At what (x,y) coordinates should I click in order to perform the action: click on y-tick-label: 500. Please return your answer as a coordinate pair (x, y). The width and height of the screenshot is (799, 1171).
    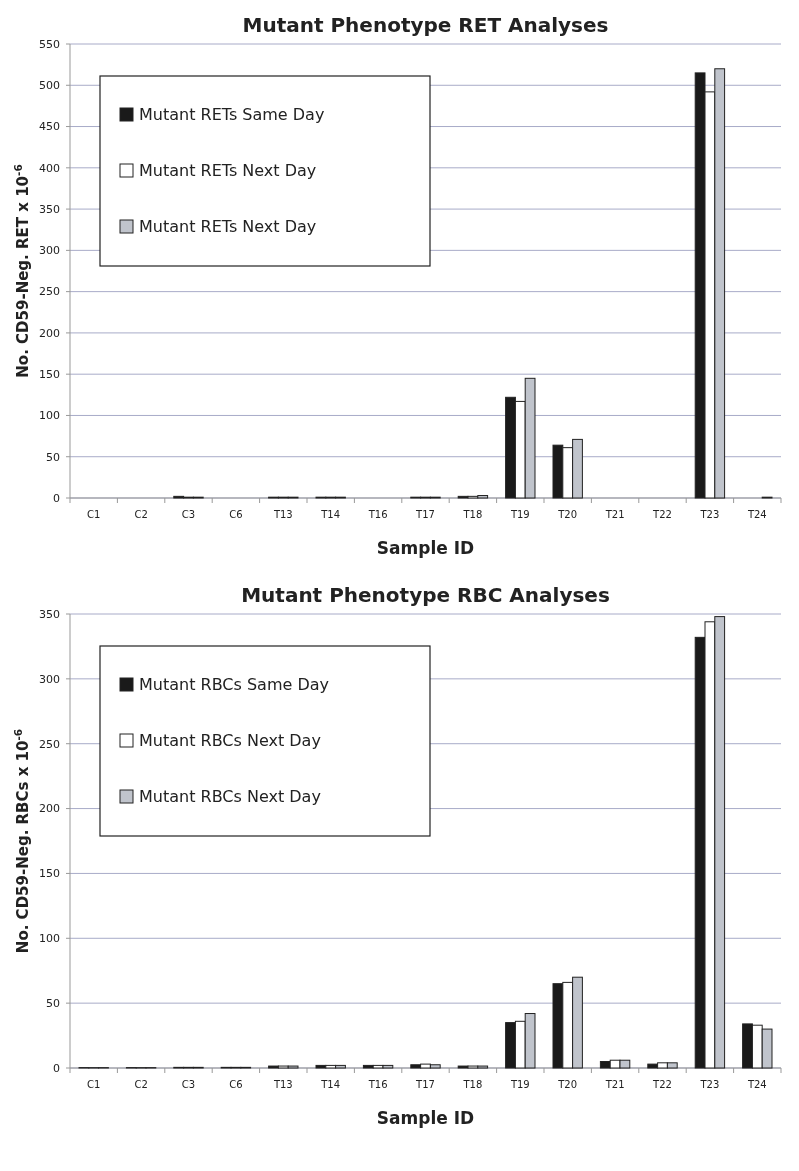
    Looking at the image, I should click on (49, 86).